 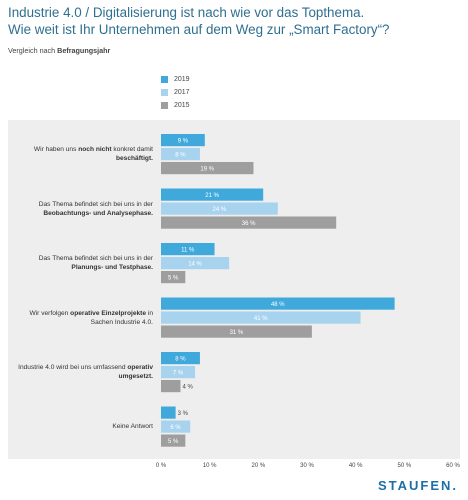 What do you see at coordinates (182, 105) in the screenshot?
I see `legend-label: 2015` at bounding box center [182, 105].